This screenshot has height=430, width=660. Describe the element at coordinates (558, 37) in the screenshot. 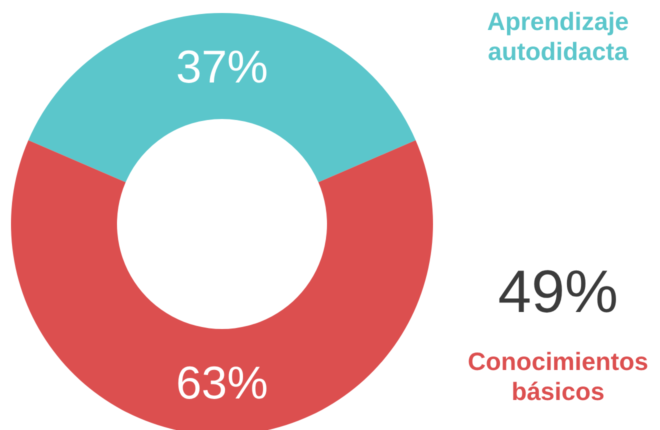

I see `slice-label: Aprendizaje autodidacta` at that location.